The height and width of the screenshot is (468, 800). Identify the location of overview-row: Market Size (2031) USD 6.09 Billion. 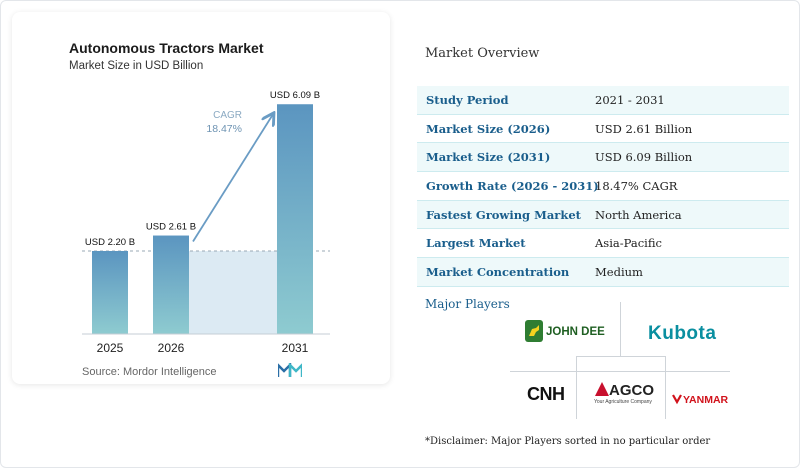
(603, 158).